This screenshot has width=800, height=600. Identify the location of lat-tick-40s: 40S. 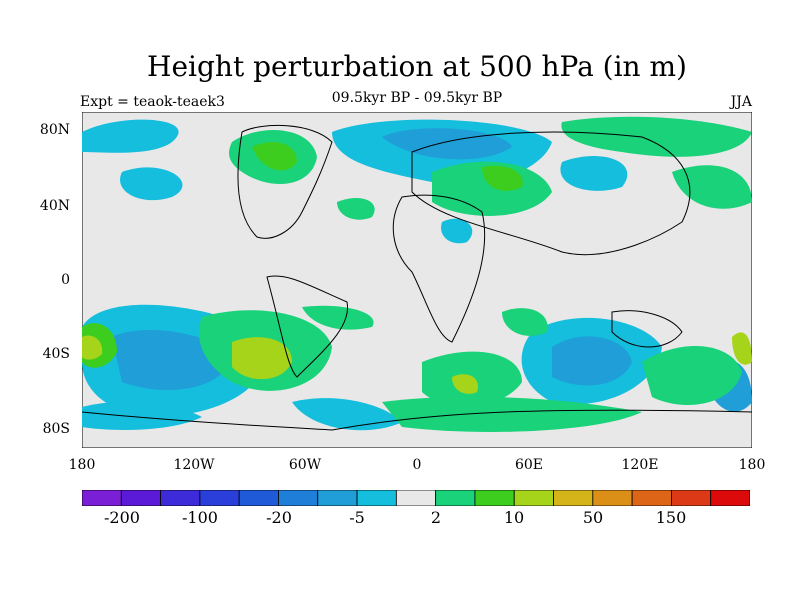
(56, 354).